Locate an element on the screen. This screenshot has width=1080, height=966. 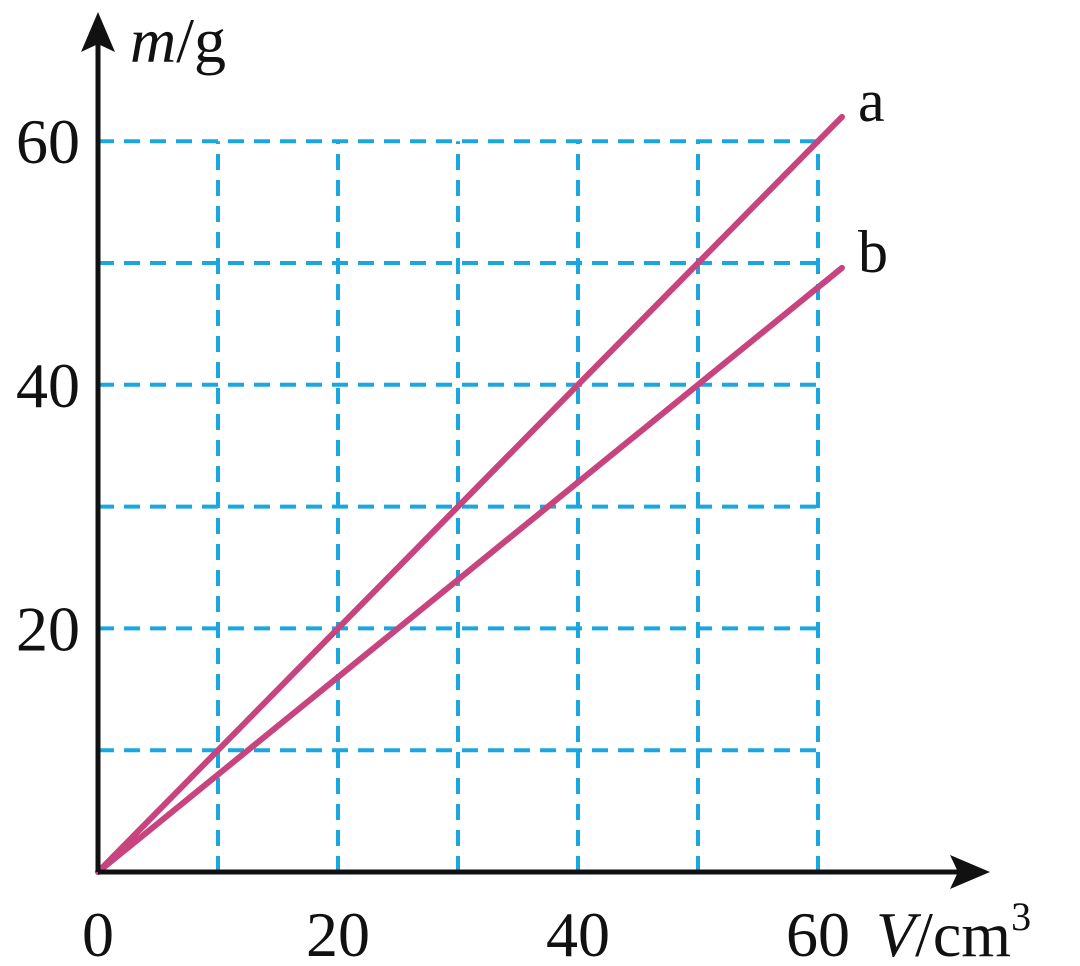
x-tick-label: 60 is located at coordinates (818, 932).